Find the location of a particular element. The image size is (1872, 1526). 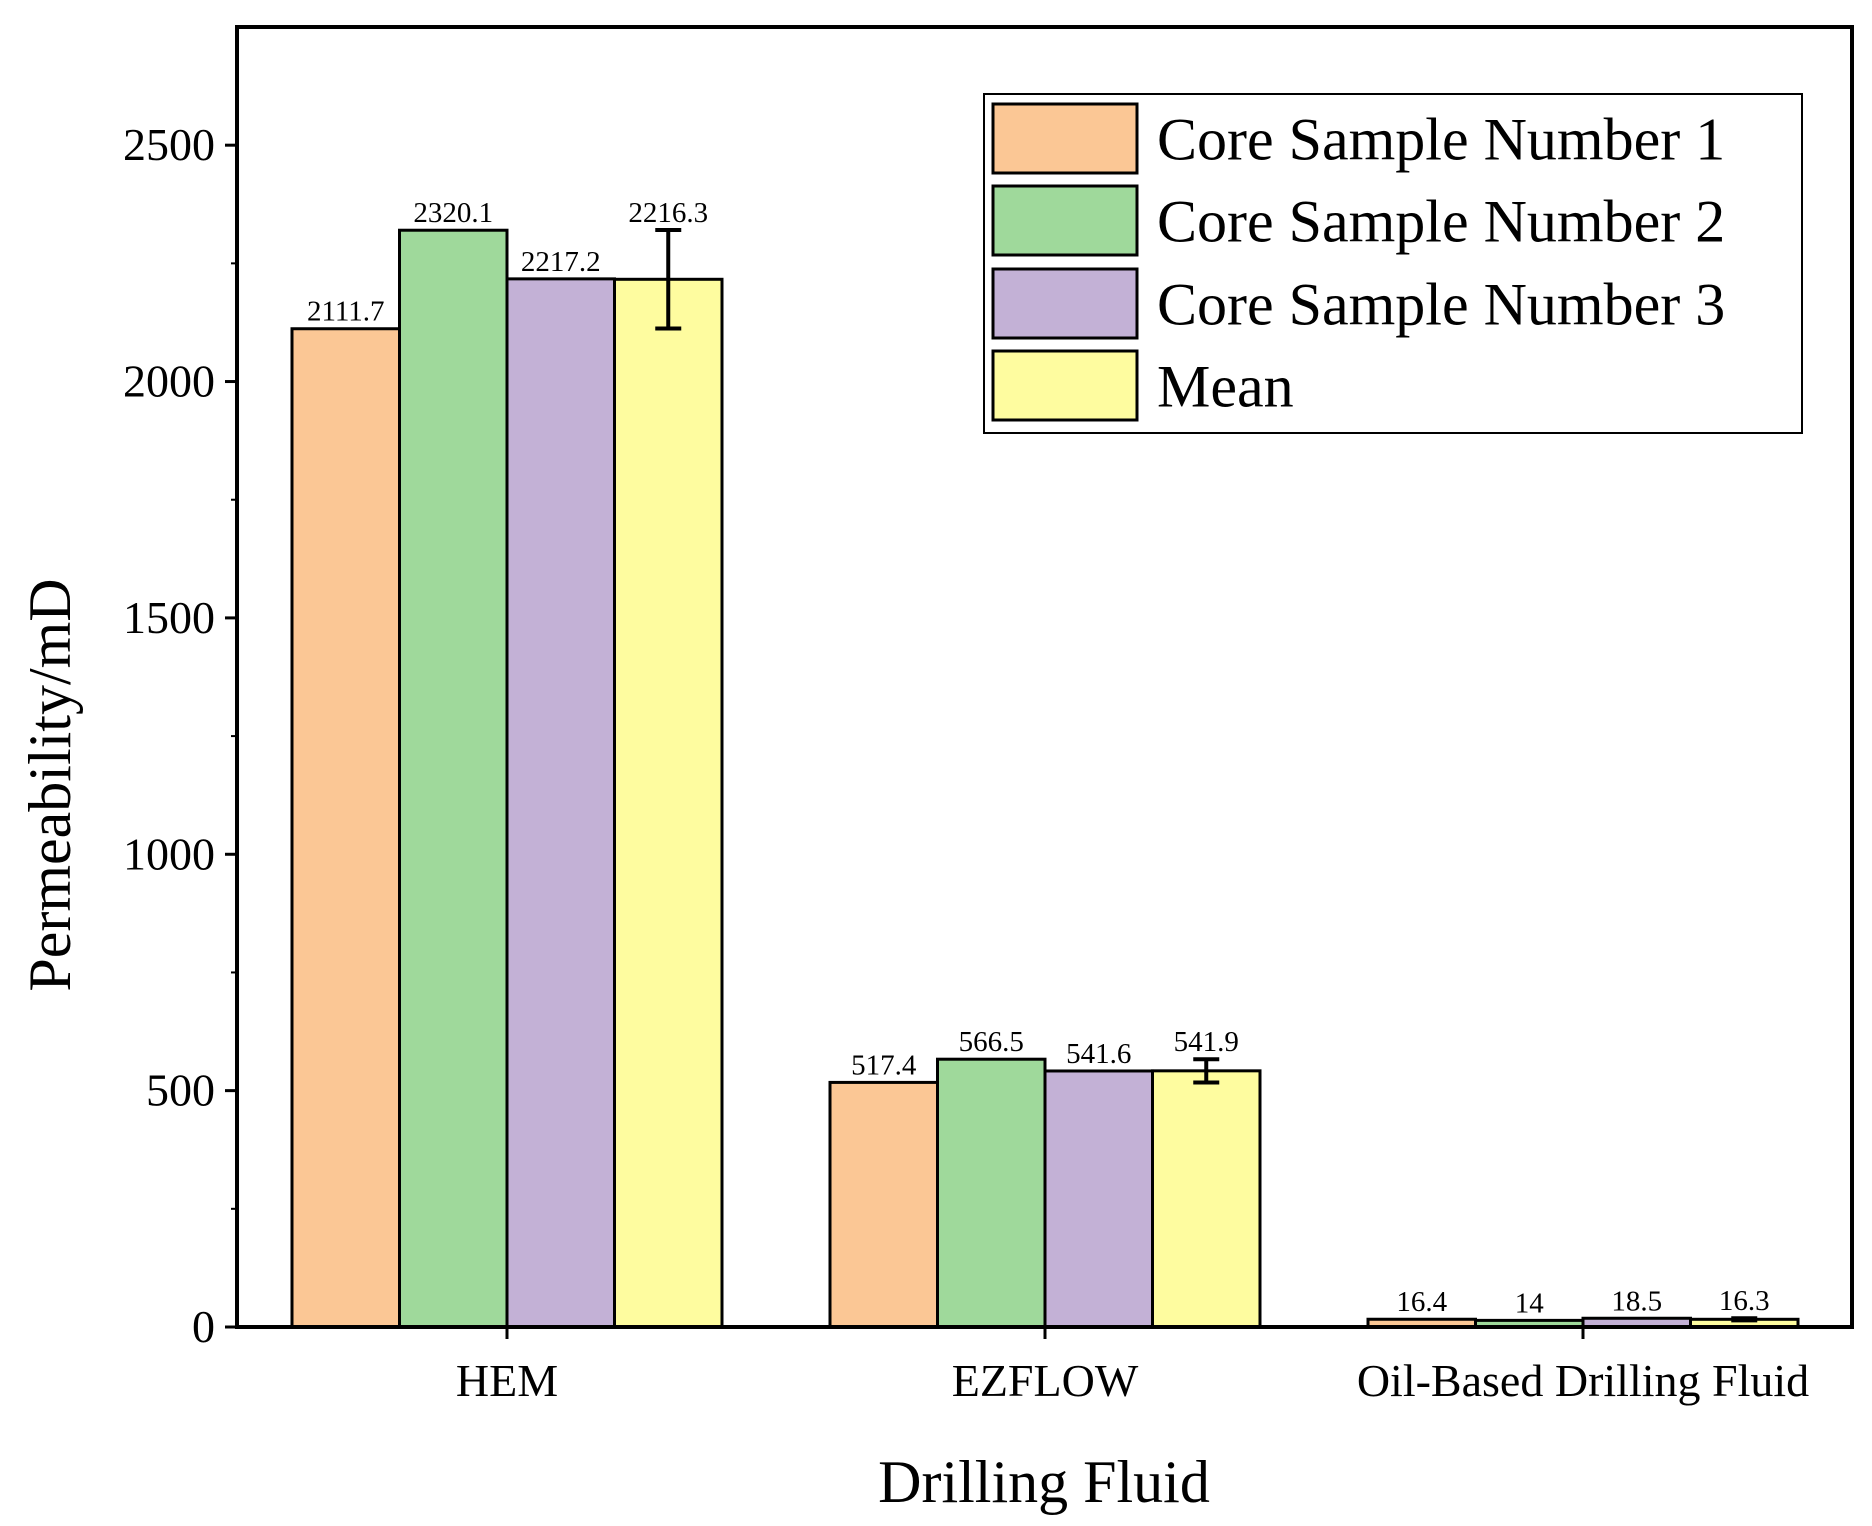

data-label: 2111.7 is located at coordinates (346, 312).